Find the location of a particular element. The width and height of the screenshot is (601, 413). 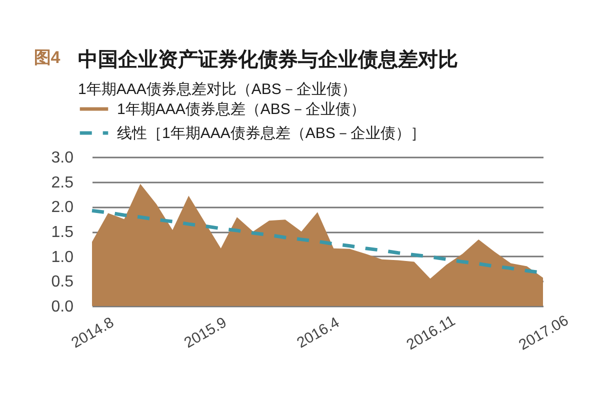

y-tick-label: 3.0 is located at coordinates (62, 158).